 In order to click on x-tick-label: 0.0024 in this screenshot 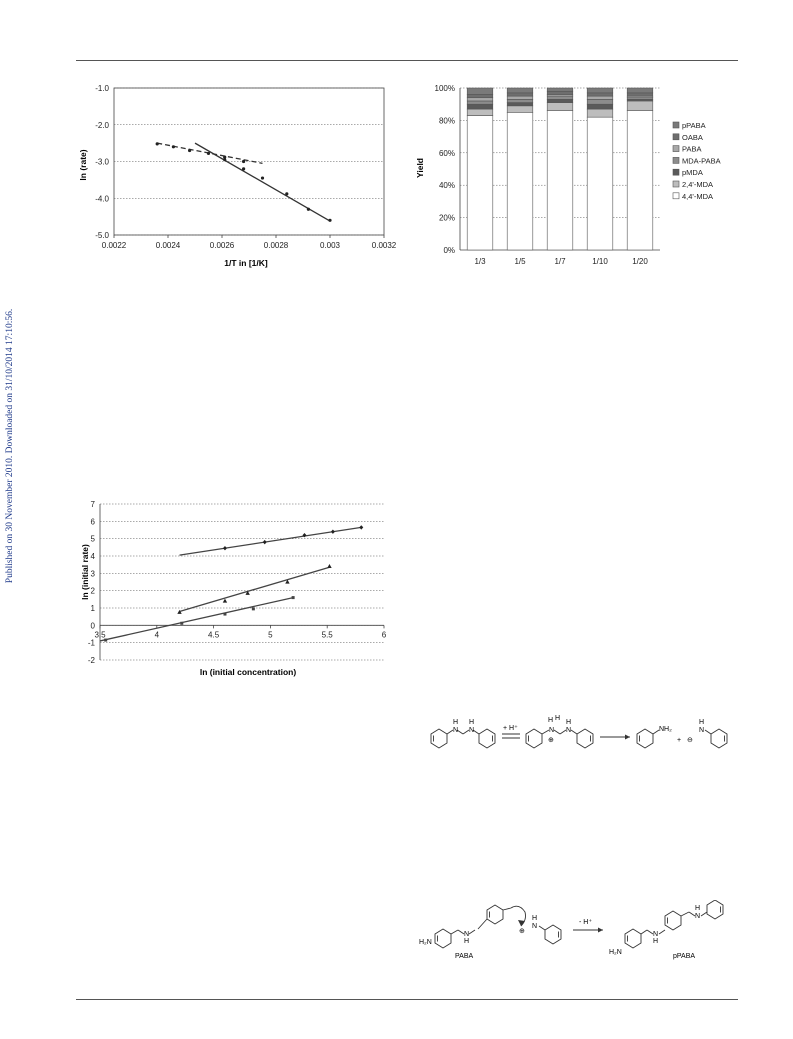, I will do `click(168, 245)`.